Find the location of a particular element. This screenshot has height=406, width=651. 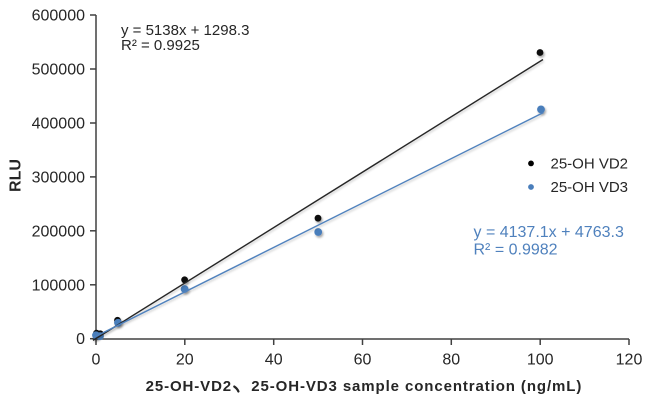

svg-text: 500000 is located at coordinates (58, 70).